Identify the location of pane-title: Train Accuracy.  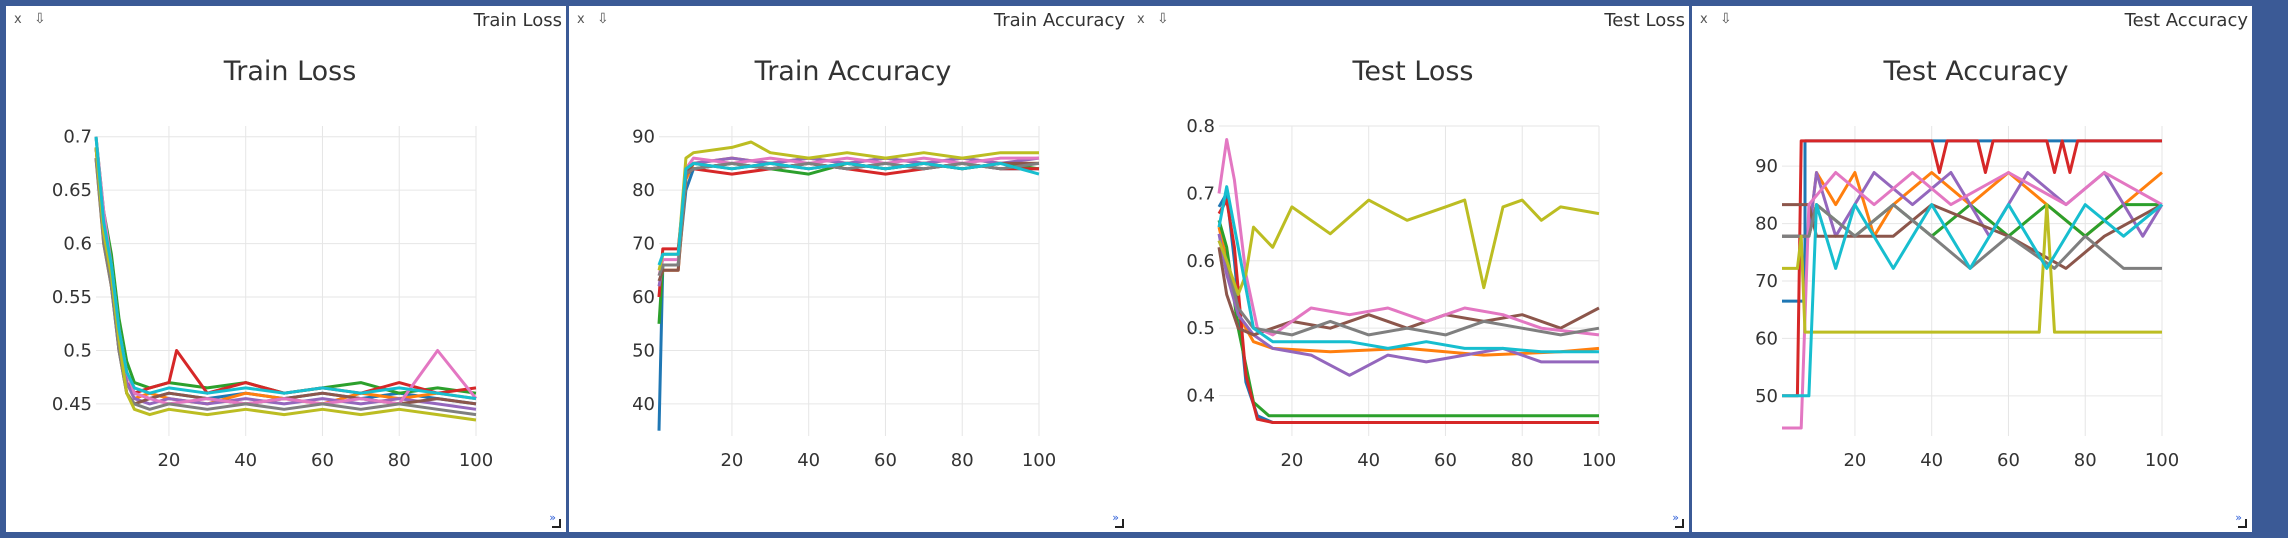
(1059, 20).